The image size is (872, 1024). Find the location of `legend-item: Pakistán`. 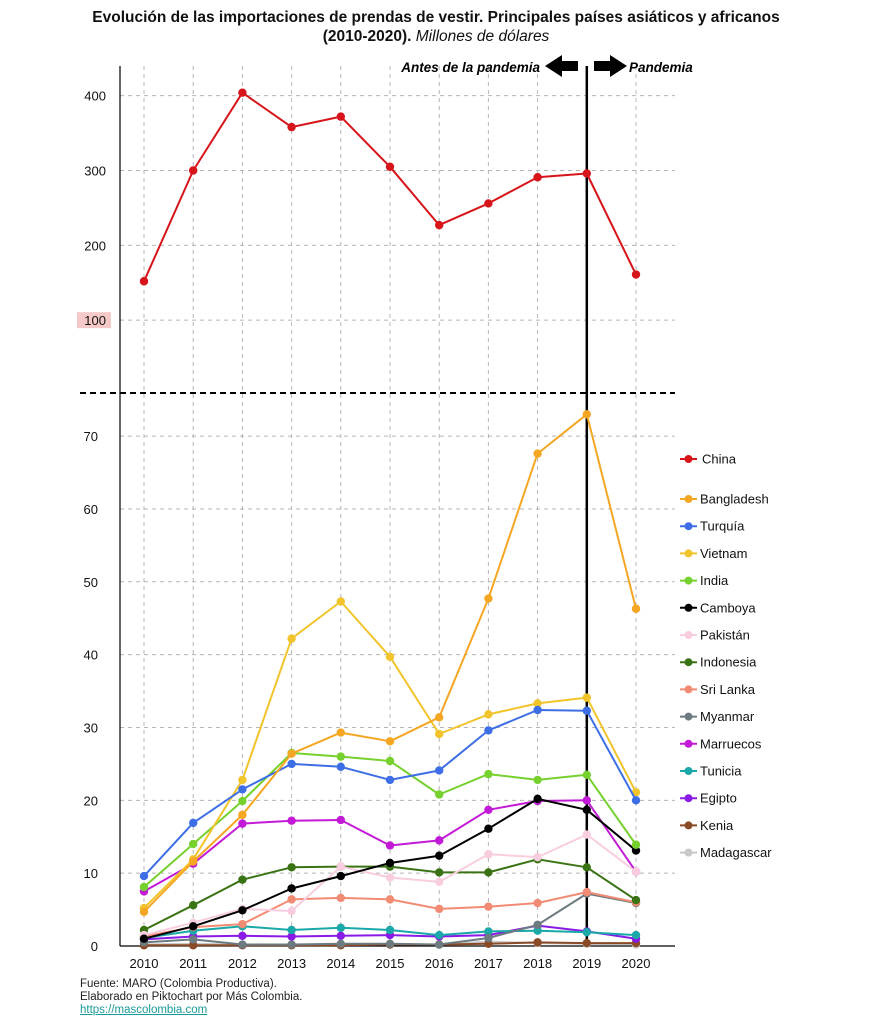

legend-item: Pakistán is located at coordinates (715, 635).